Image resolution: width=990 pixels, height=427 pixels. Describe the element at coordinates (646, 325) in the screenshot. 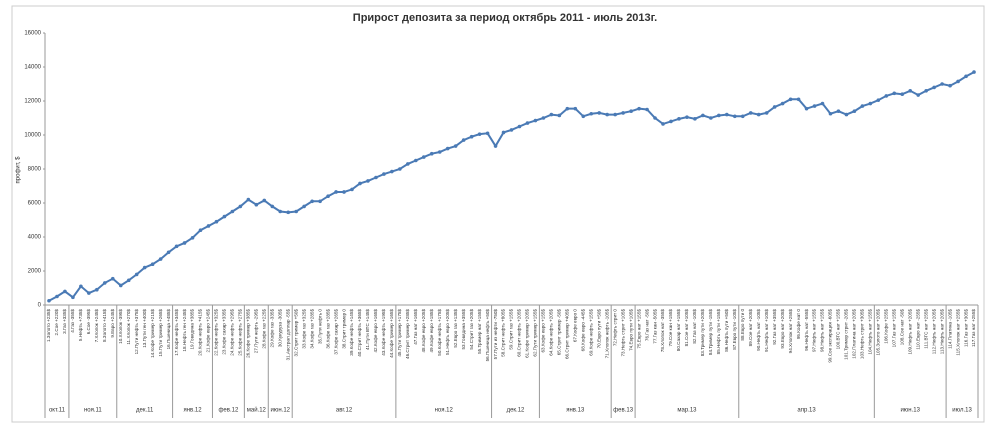

I see `x-tick-label: 76.Газ нат -50$` at that location.